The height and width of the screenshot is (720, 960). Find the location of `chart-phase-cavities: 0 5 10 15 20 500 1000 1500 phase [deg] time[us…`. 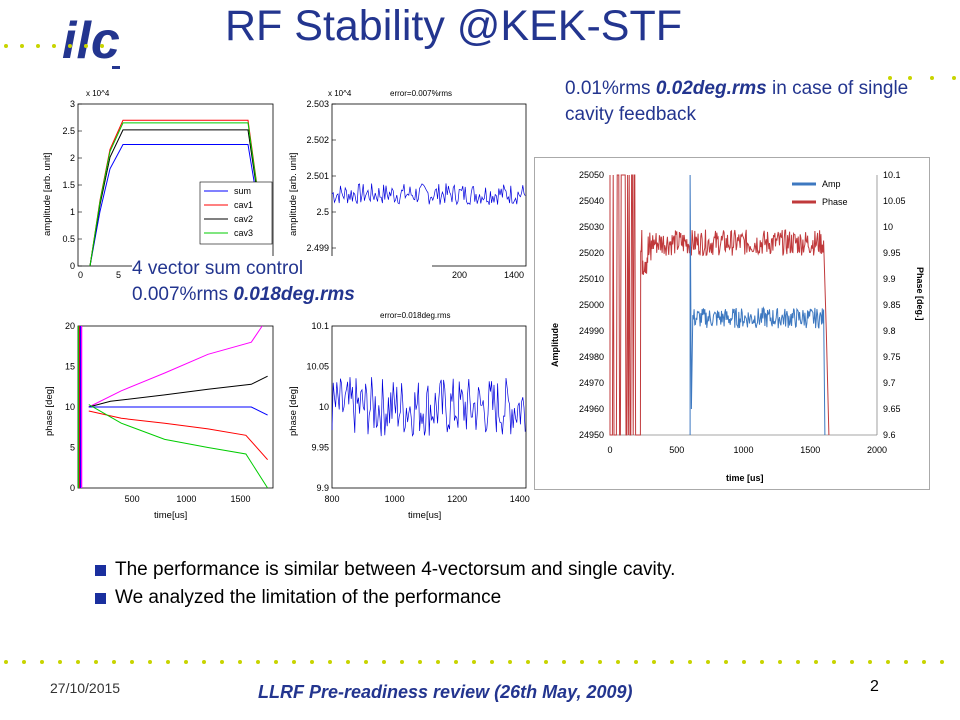

chart-phase-cavities: 0 5 10 15 20 500 1000 1500 phase [deg] time[us… is located at coordinates (159, 421).